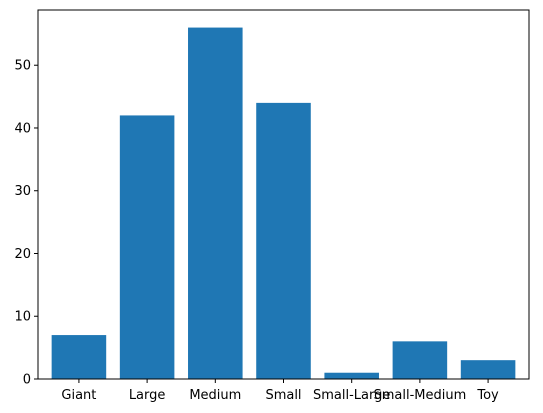  I want to click on y-tick-label: 50, so click(22, 66).